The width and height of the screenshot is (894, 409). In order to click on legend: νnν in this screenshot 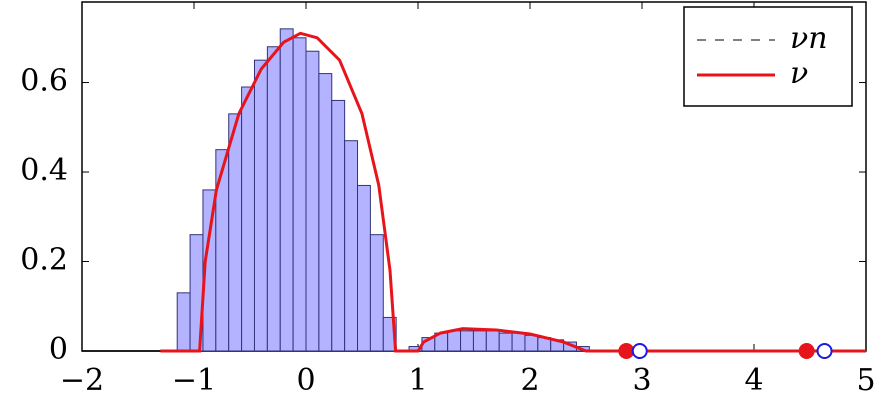, I will do `click(768, 56)`.